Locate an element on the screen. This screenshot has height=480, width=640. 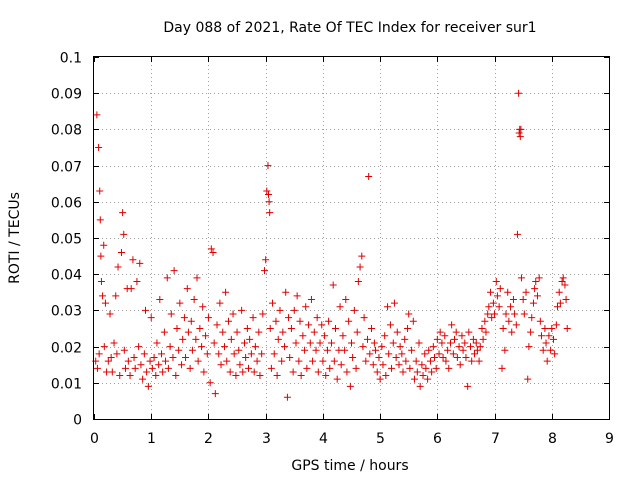
x-tick-label: 5 is located at coordinates (380, 439).